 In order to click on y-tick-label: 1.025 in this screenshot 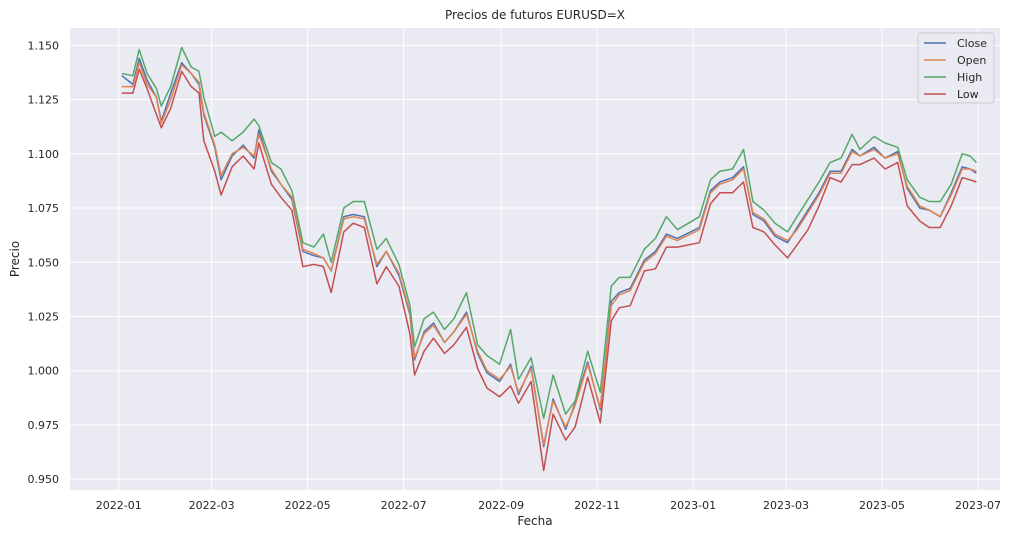, I will do `click(44, 316)`.